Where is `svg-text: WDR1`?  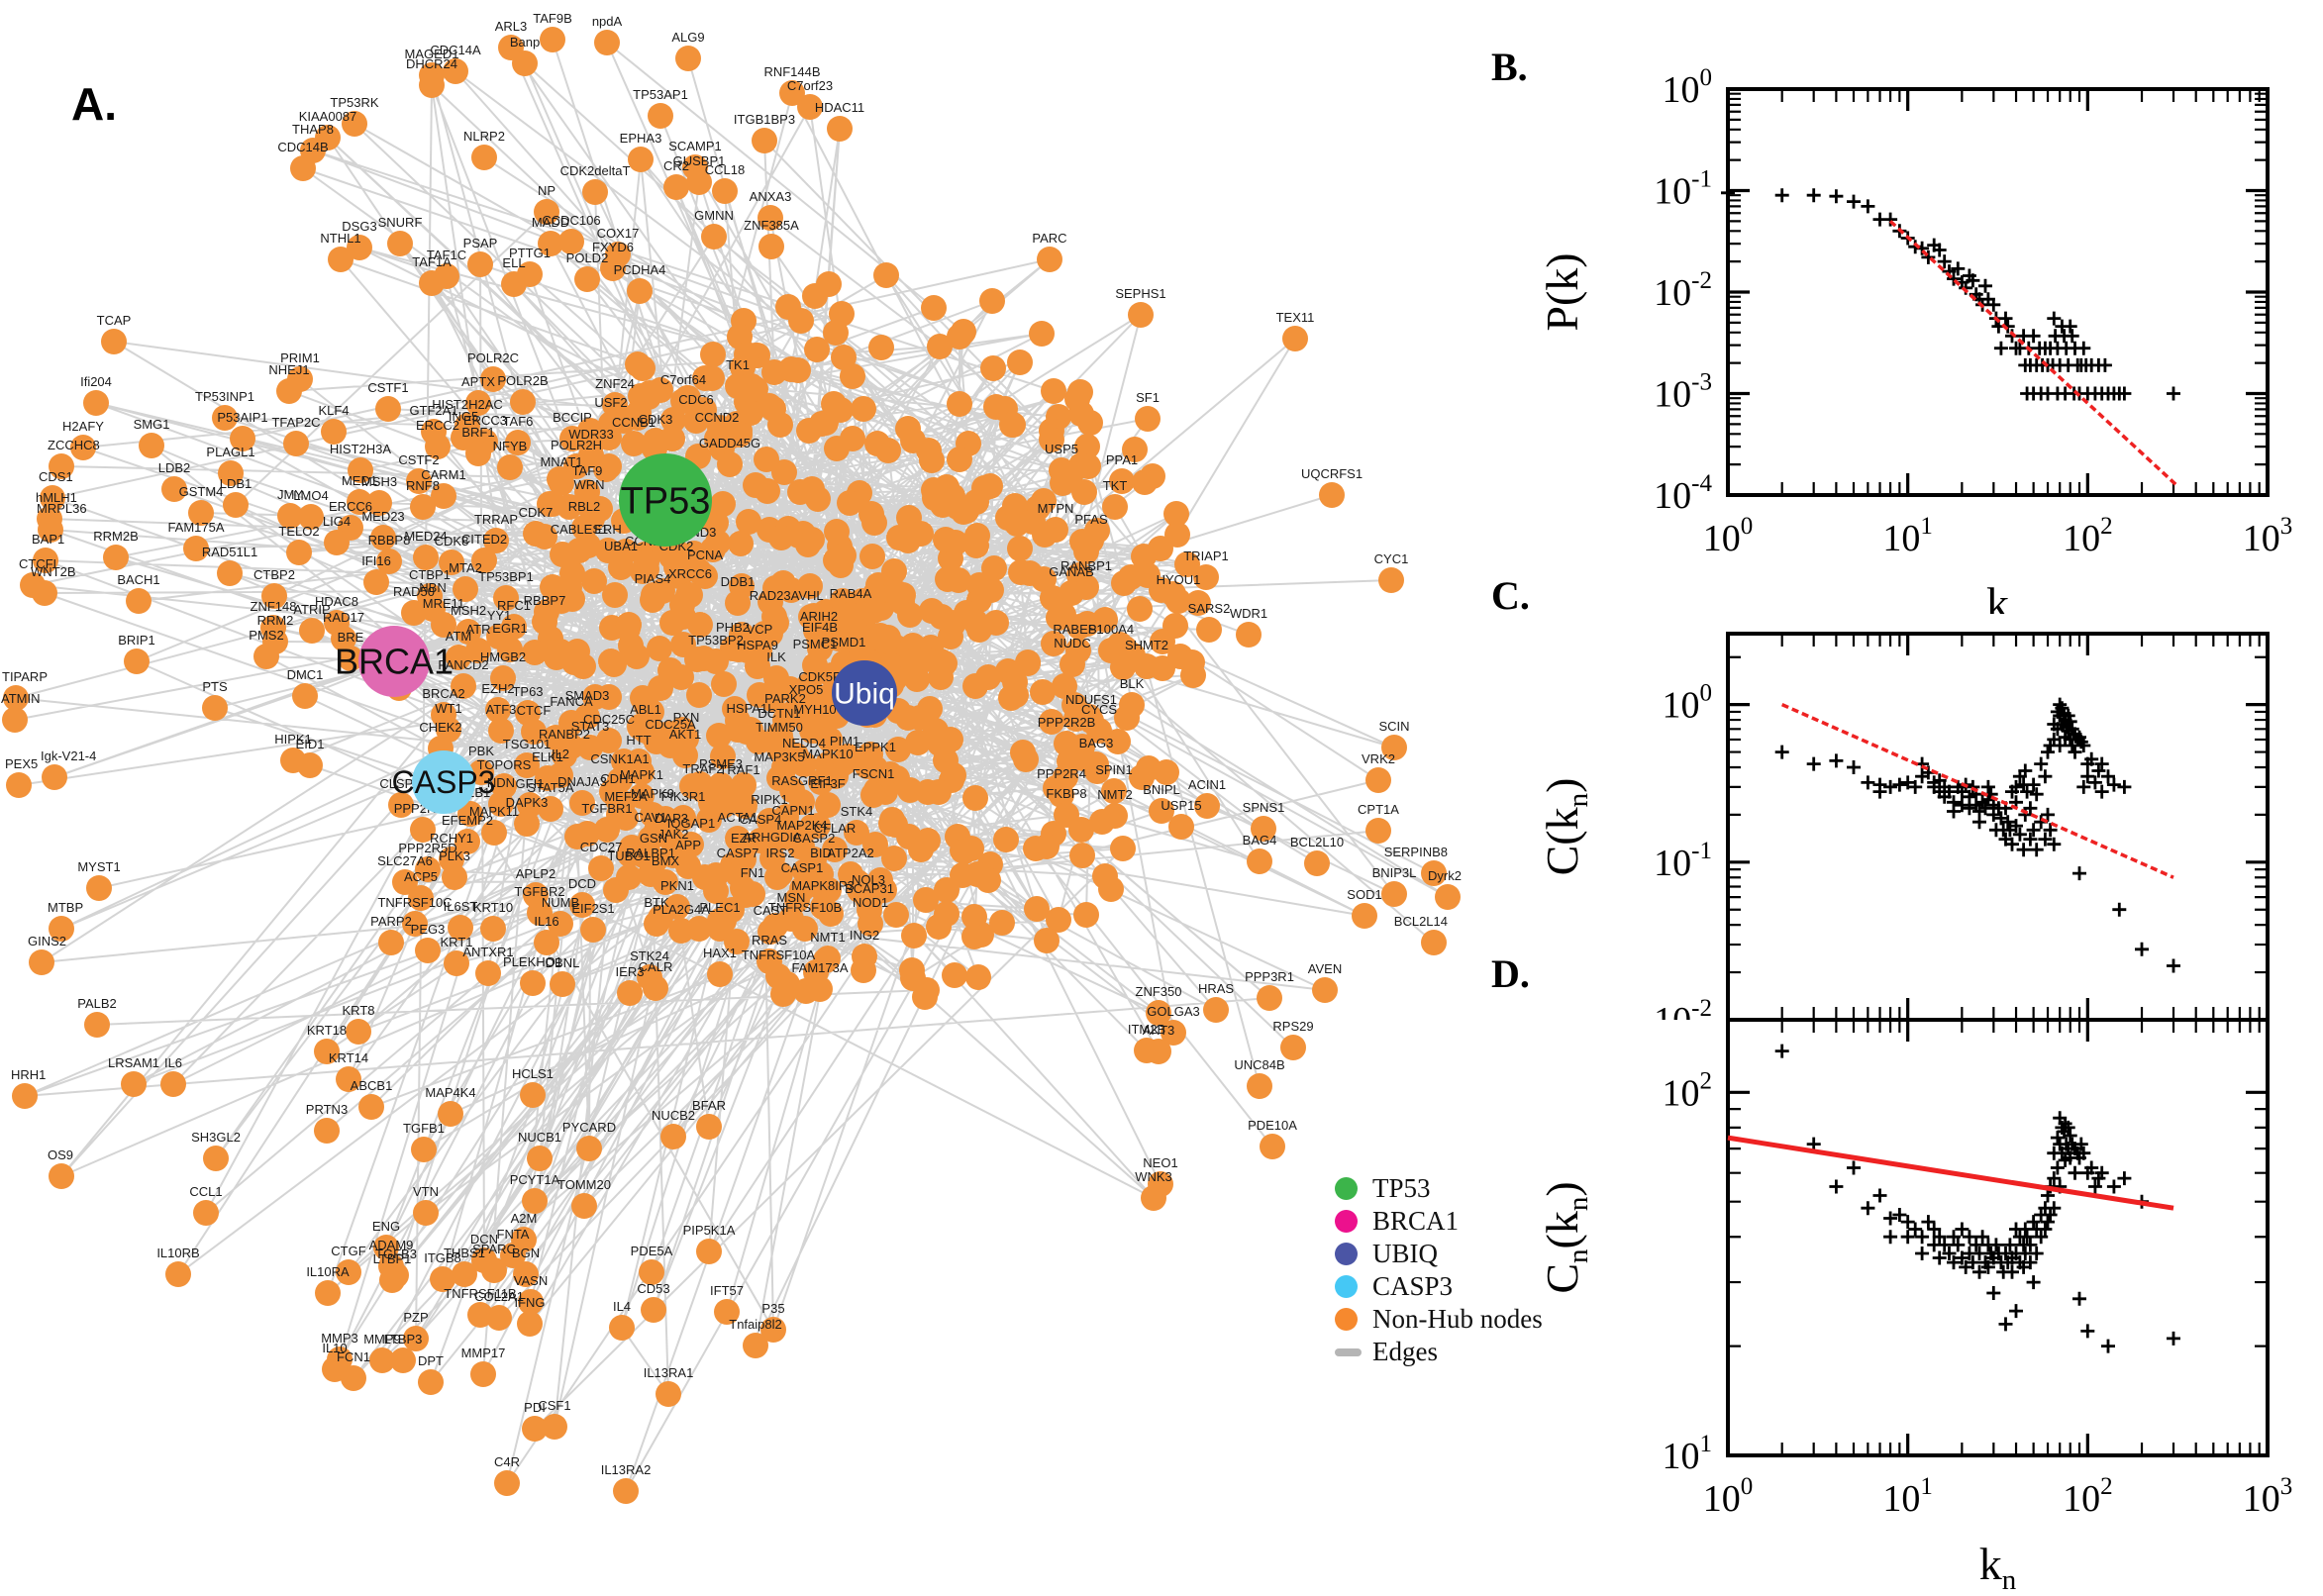 svg-text: WDR1 is located at coordinates (1248, 613).